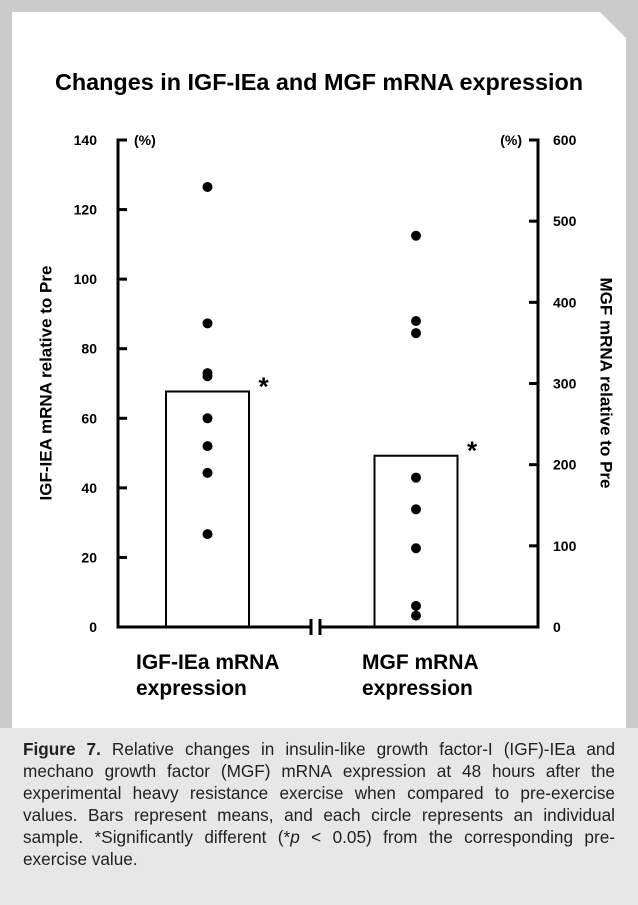 This screenshot has height=905, width=638. Describe the element at coordinates (93, 627) in the screenshot. I see `left-y-tick-label: 0` at that location.